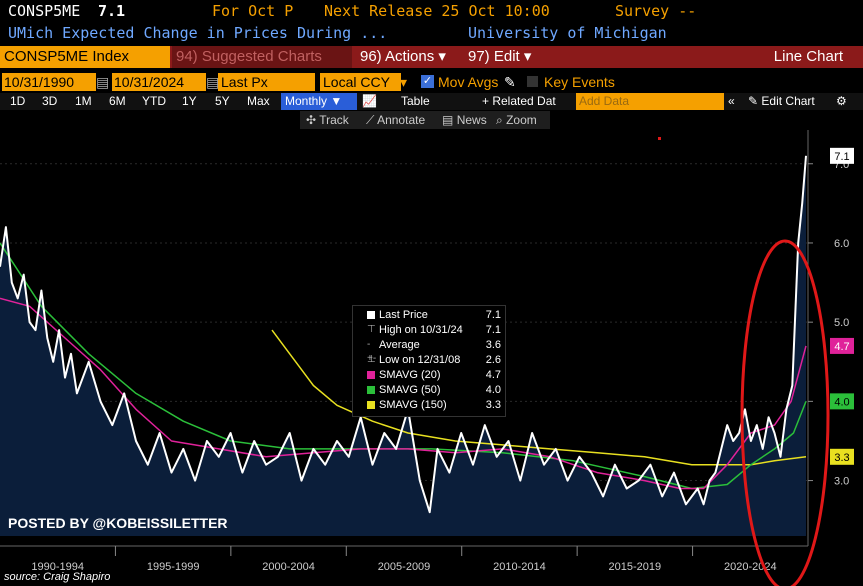  Describe the element at coordinates (266, 82) in the screenshot. I see `field-select: Last Px` at that location.